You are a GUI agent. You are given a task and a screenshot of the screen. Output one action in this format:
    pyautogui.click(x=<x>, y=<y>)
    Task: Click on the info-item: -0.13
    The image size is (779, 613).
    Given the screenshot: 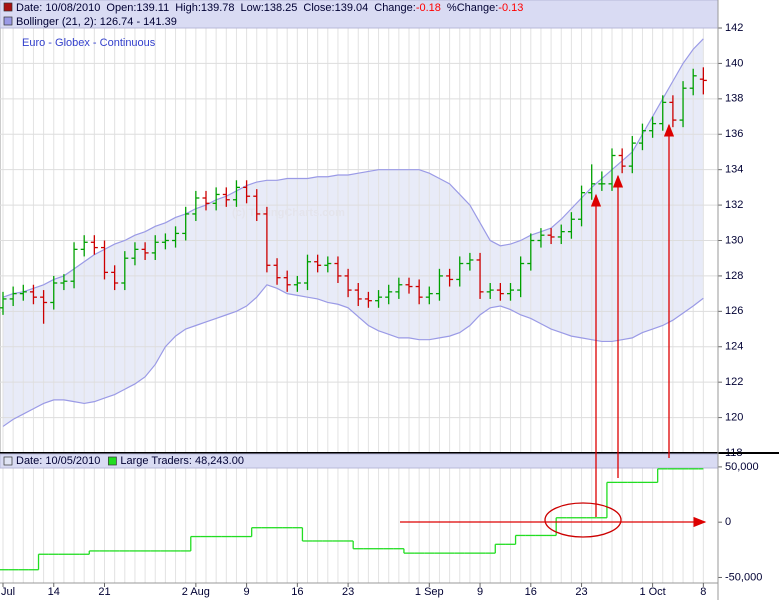 What is the action you would take?
    pyautogui.click(x=510, y=8)
    